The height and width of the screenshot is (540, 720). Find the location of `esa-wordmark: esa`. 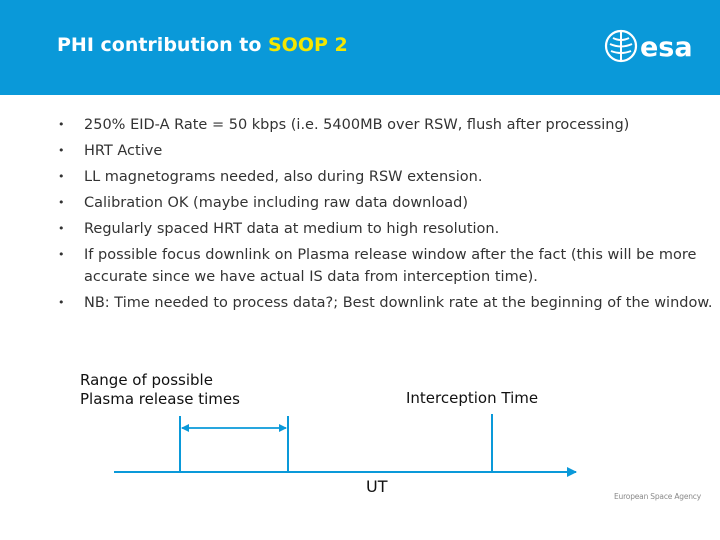

esa-wordmark: esa is located at coordinates (666, 47).